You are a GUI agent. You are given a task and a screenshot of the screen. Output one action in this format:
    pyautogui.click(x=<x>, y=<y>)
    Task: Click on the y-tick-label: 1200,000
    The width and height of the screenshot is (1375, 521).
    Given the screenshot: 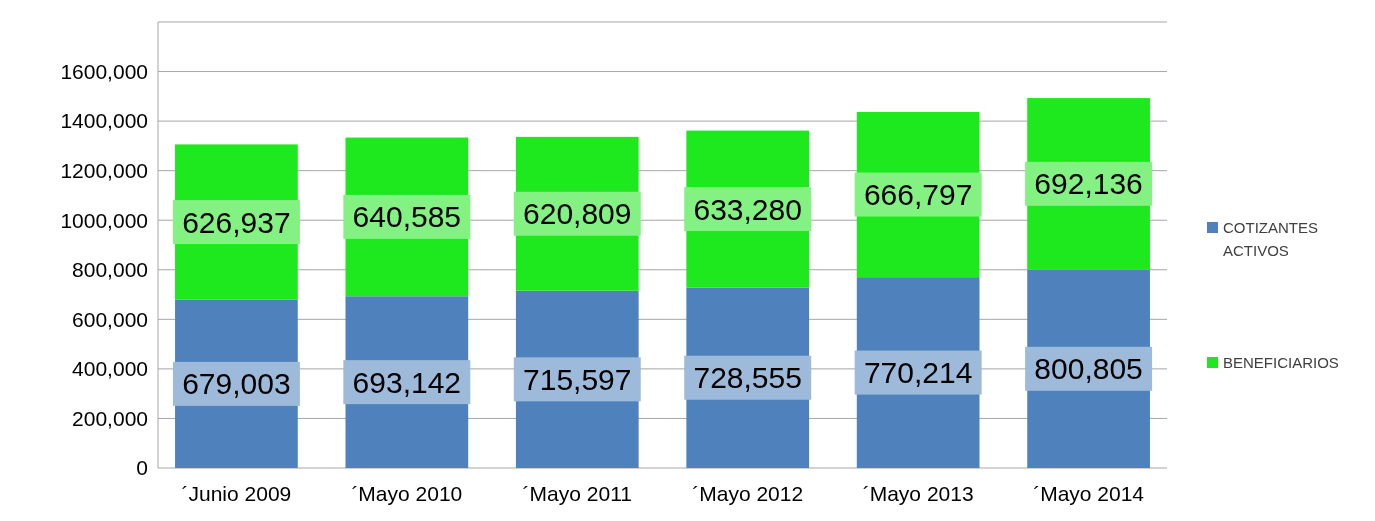 What is the action you would take?
    pyautogui.click(x=104, y=171)
    